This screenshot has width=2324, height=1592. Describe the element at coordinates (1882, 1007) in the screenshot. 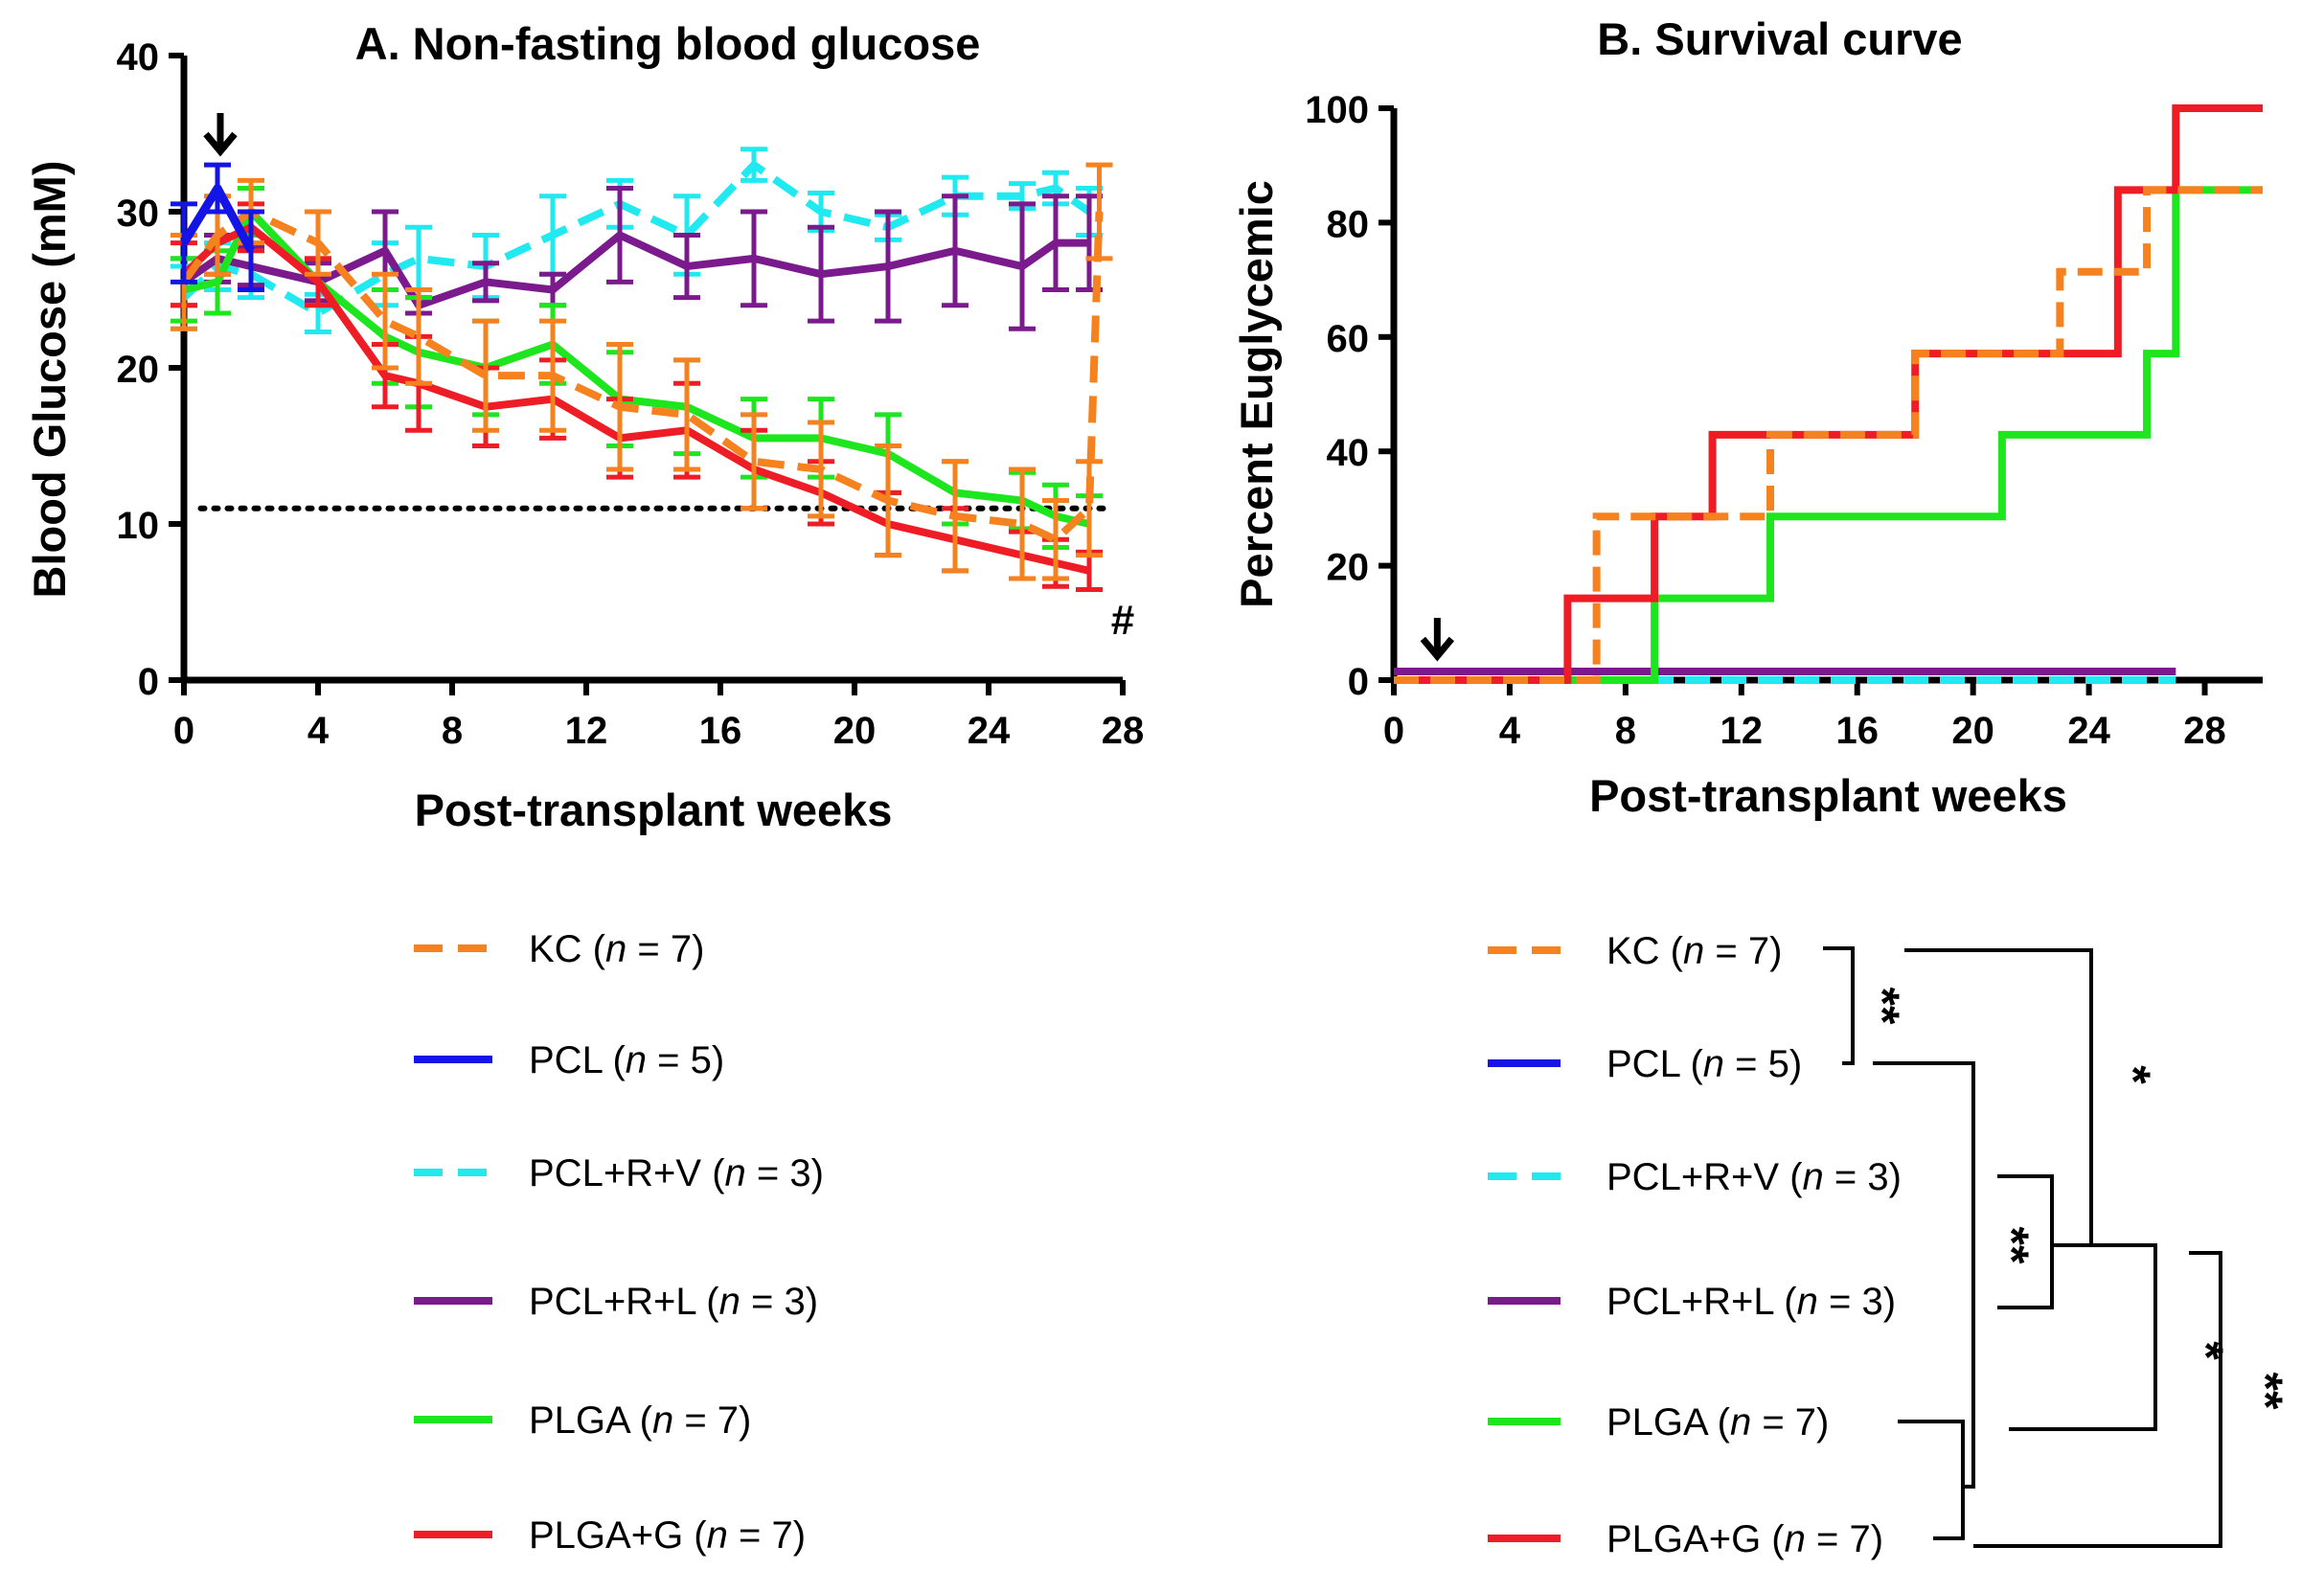

I see `sig-kc-pcl: **` at that location.